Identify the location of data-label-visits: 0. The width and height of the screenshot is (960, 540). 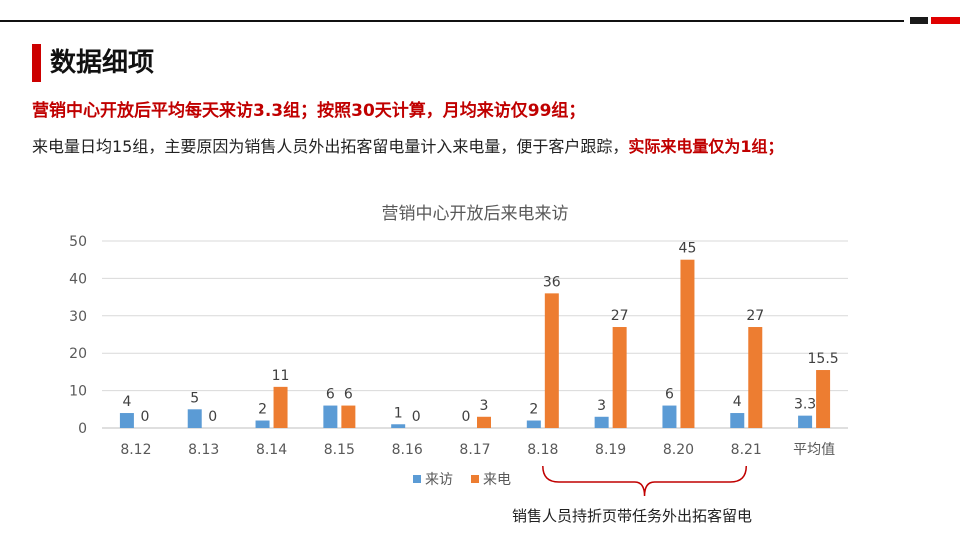
(466, 417).